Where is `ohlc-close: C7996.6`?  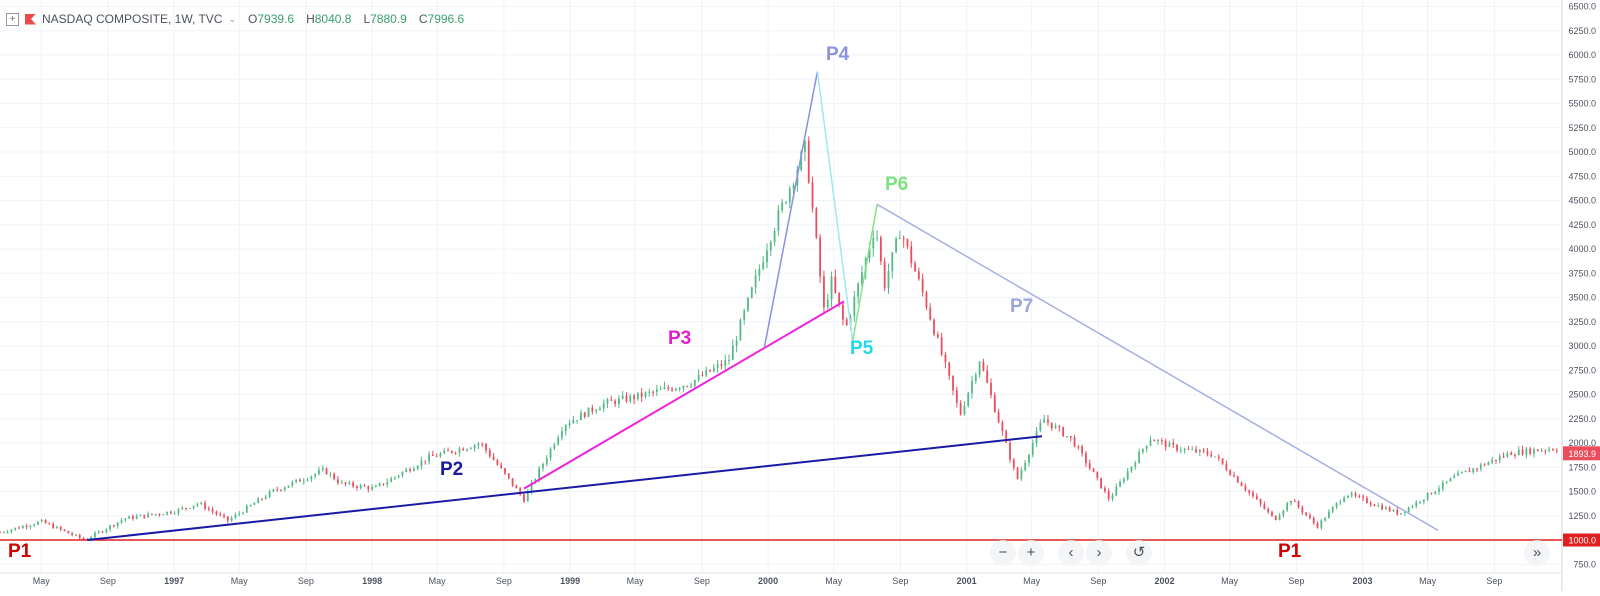 ohlc-close: C7996.6 is located at coordinates (441, 19).